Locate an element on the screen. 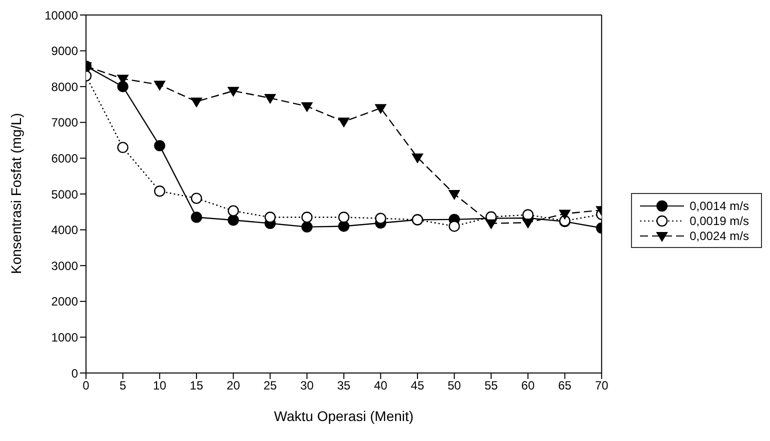 This screenshot has height=441, width=770. y-tick-label: 5000 is located at coordinates (64, 194).